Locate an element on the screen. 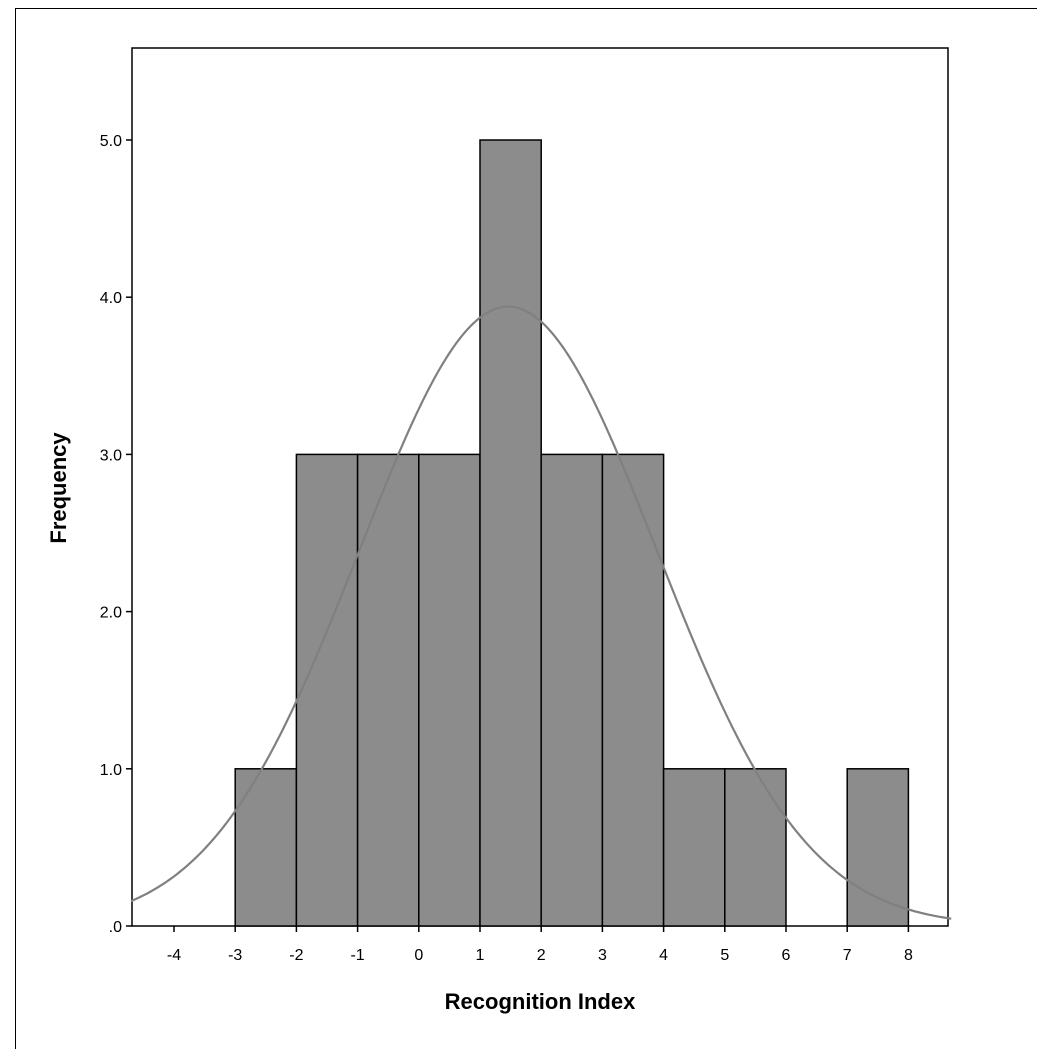 The height and width of the screenshot is (1049, 1037). y-tick-label: 2.0 is located at coordinates (111, 613).